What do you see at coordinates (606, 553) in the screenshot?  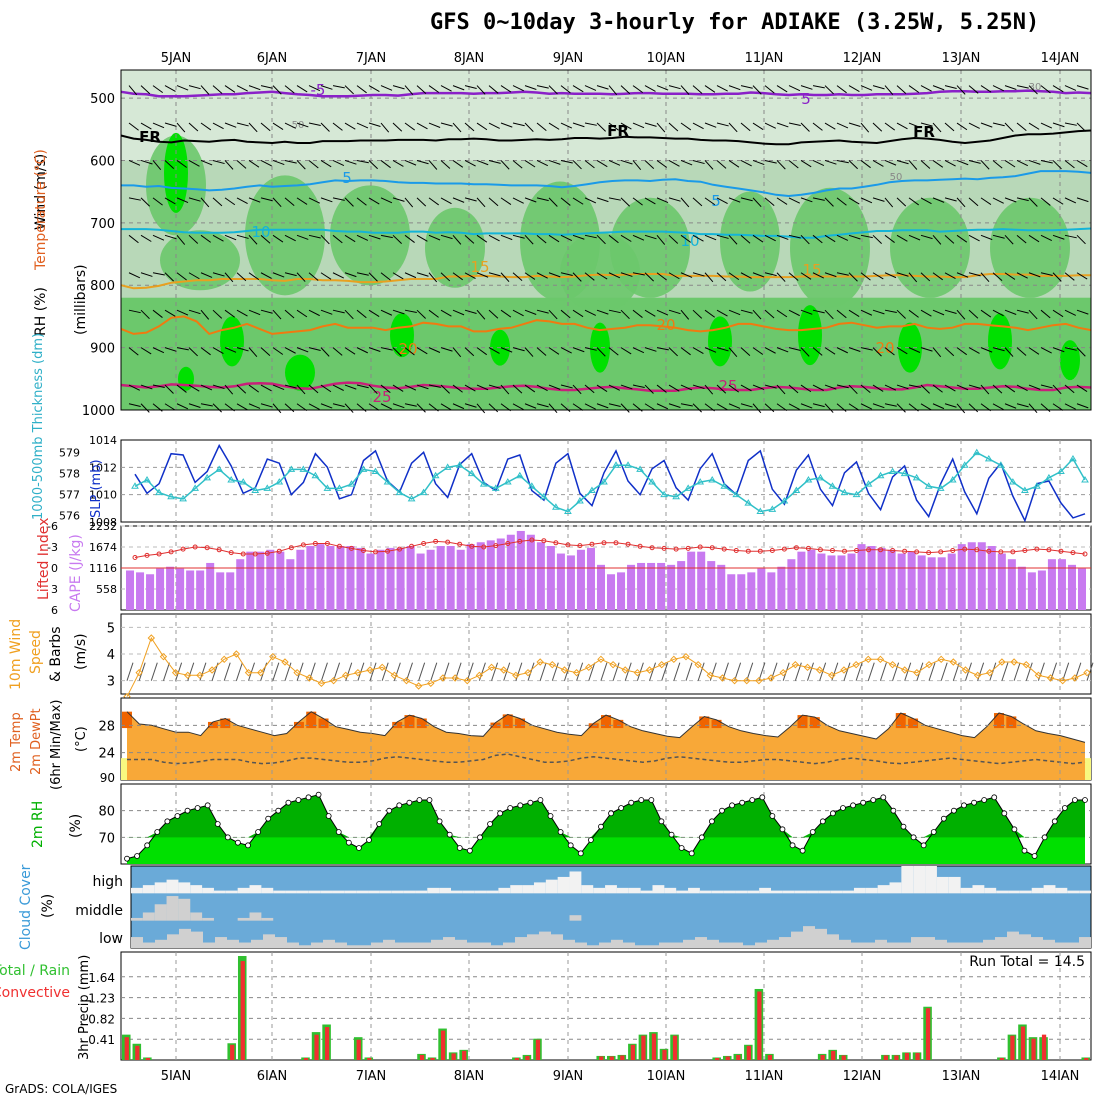 I see `lifted-index-line` at bounding box center [606, 553].